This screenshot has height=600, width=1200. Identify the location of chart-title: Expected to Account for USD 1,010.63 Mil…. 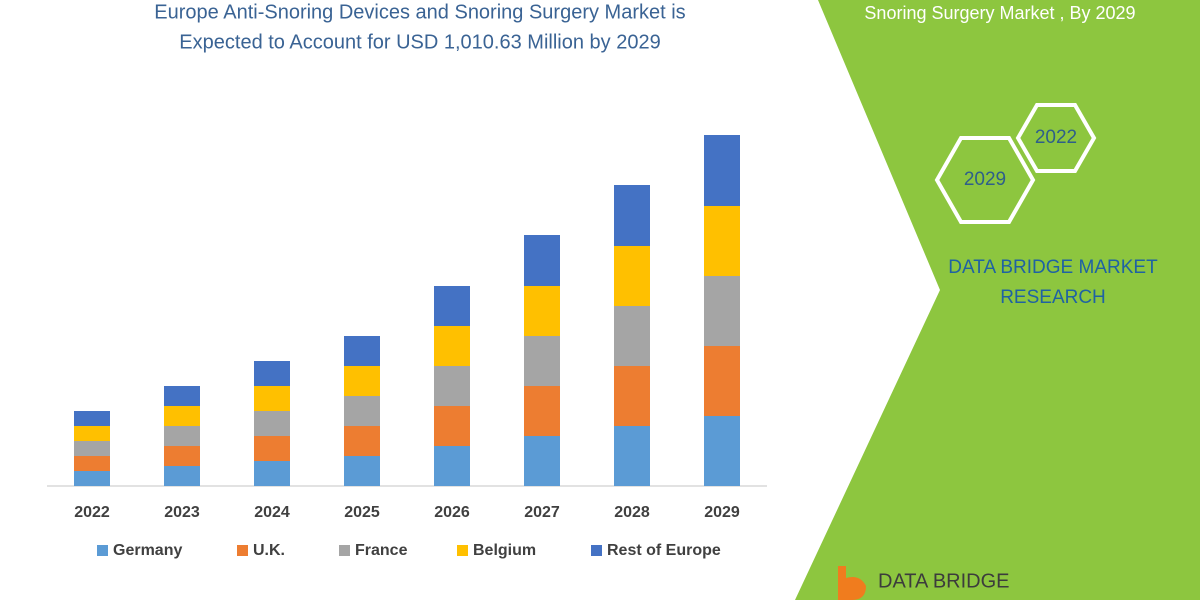
(419, 42).